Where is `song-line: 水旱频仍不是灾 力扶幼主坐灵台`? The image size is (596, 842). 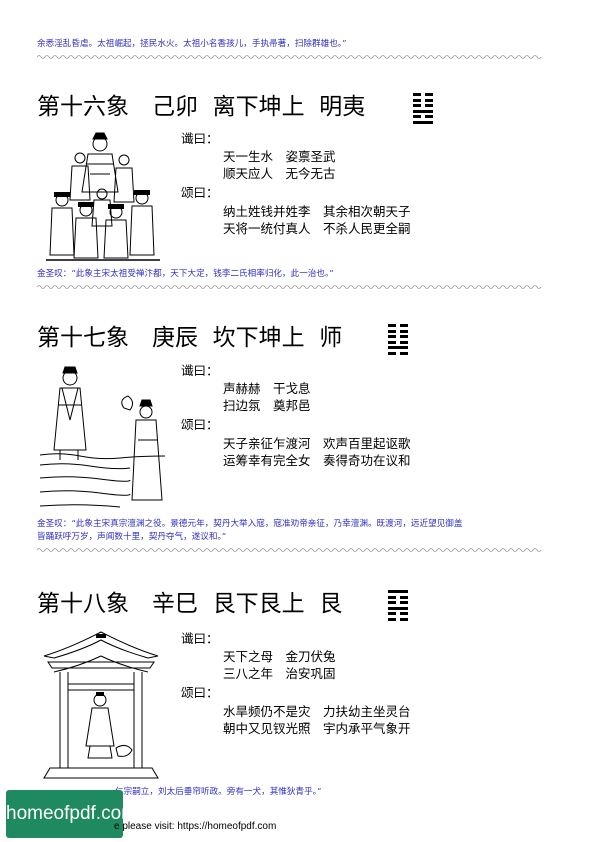 song-line: 水旱频仍不是灾 力扶幼主坐灵台 is located at coordinates (317, 711).